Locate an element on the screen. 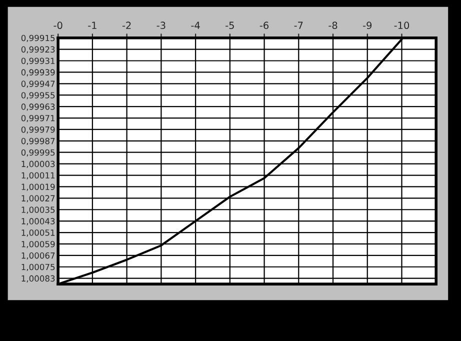 This screenshot has width=461, height=341. x-tick-label: -4 is located at coordinates (195, 25).